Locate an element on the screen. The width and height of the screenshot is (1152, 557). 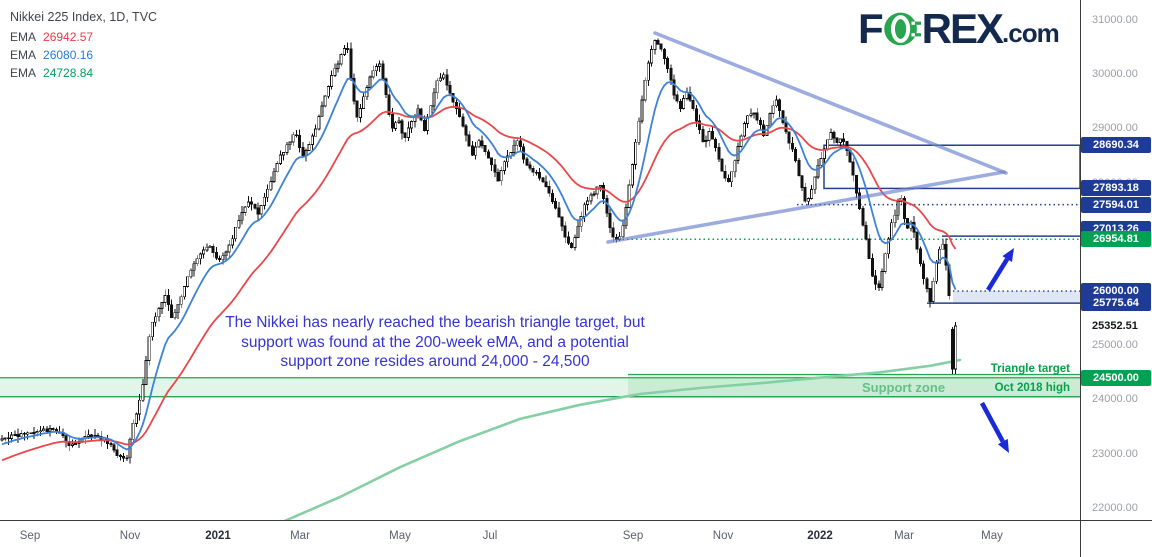
ema-row-blue: EMA 26080.16 is located at coordinates (83, 55).